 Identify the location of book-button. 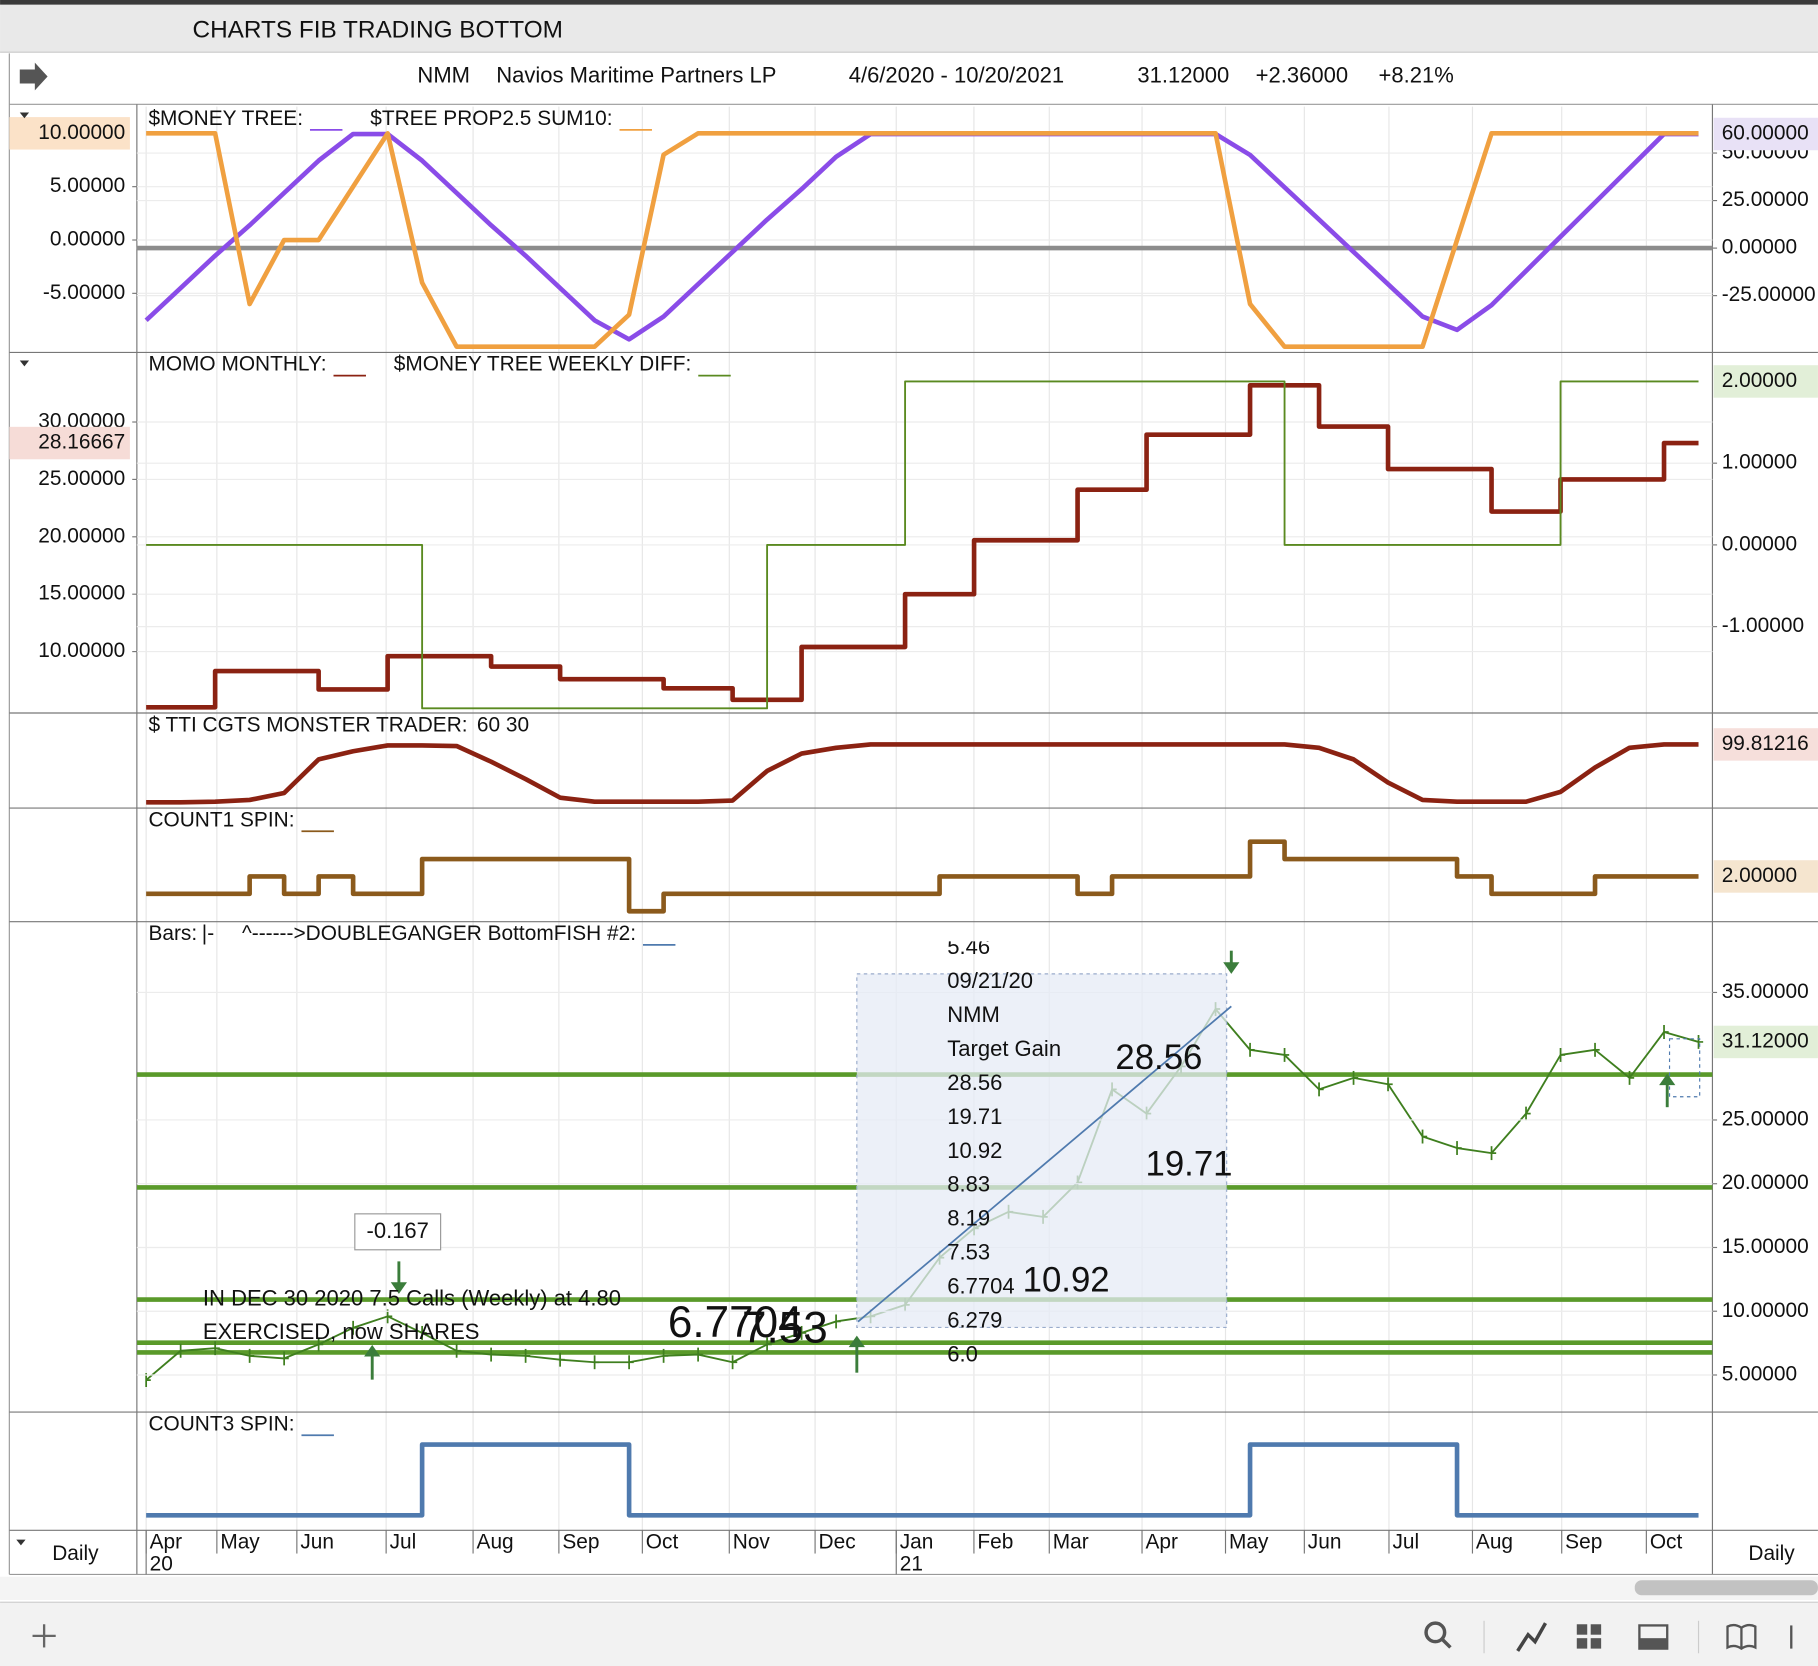
(1741, 1637).